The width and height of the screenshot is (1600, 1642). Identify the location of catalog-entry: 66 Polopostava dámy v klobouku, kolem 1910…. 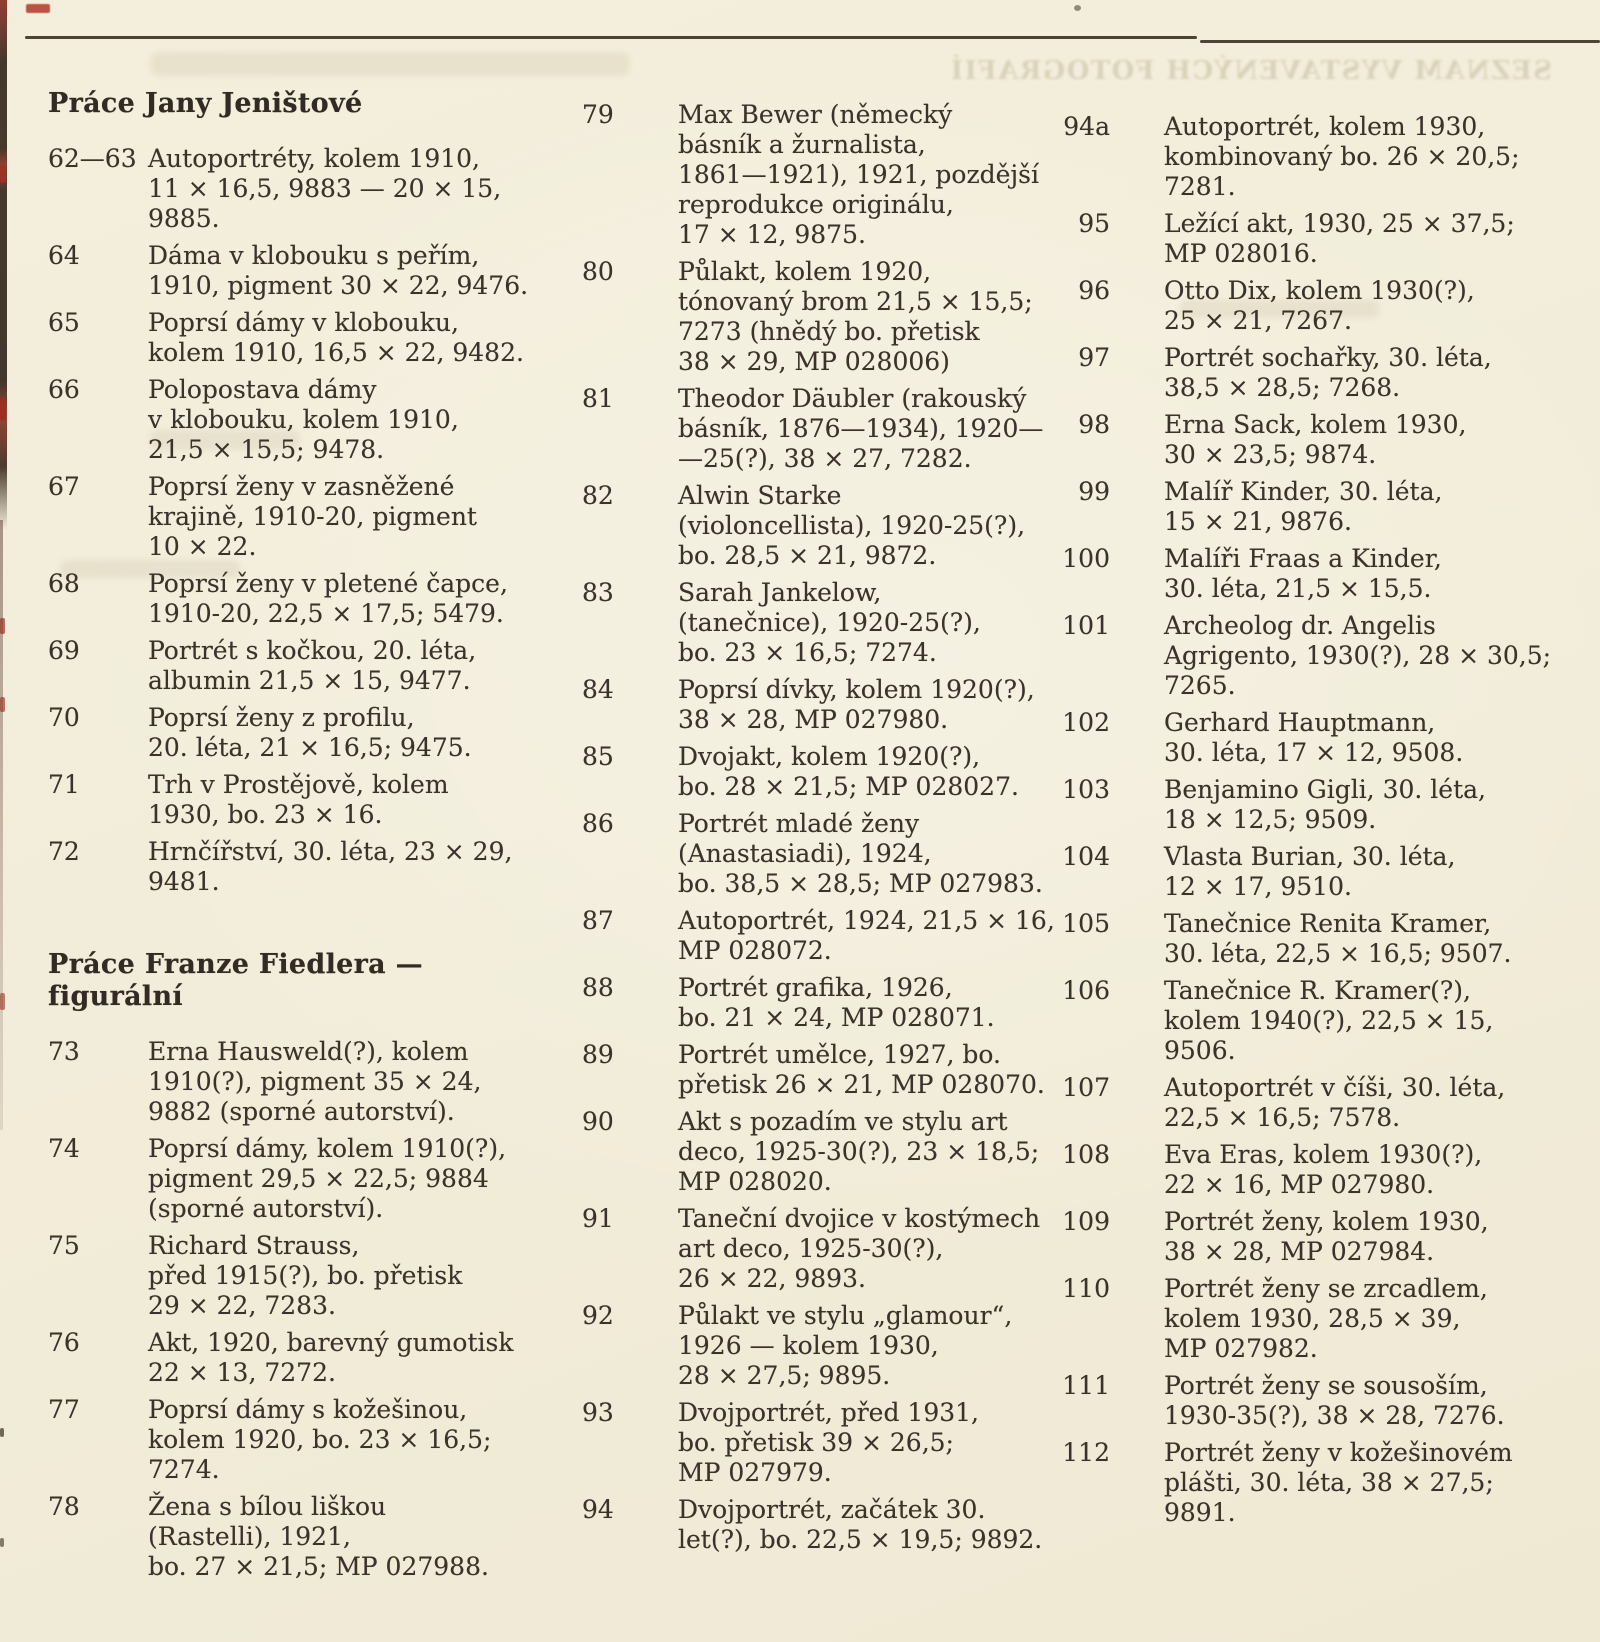
(289, 420).